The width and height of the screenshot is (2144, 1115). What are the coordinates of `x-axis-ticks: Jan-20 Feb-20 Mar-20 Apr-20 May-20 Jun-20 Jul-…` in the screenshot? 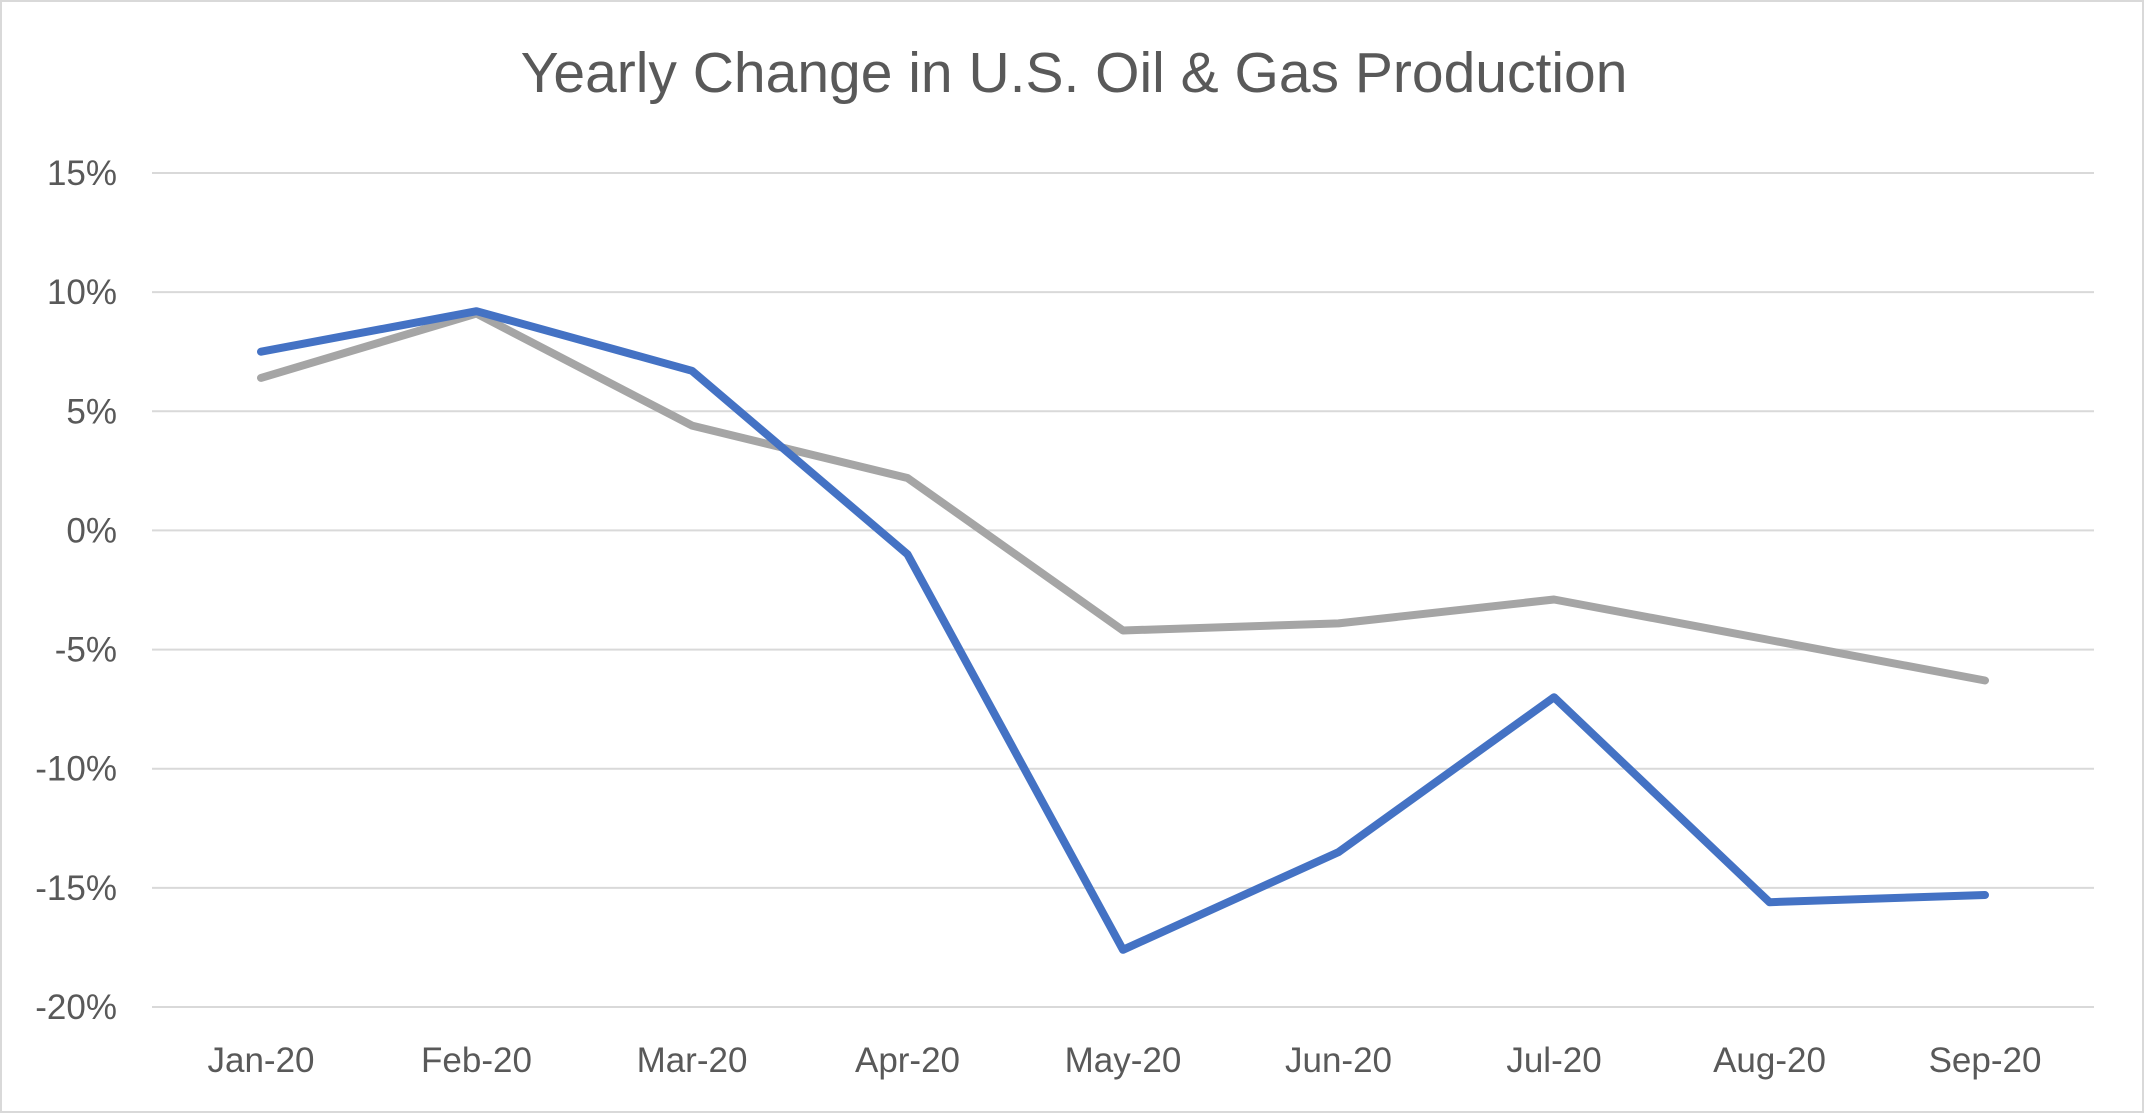 It's located at (1124, 1060).